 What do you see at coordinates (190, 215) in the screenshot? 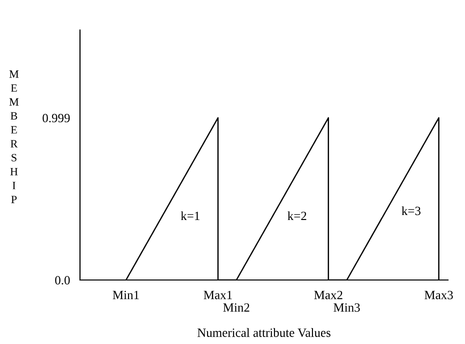
I see `annotation: k=1` at bounding box center [190, 215].